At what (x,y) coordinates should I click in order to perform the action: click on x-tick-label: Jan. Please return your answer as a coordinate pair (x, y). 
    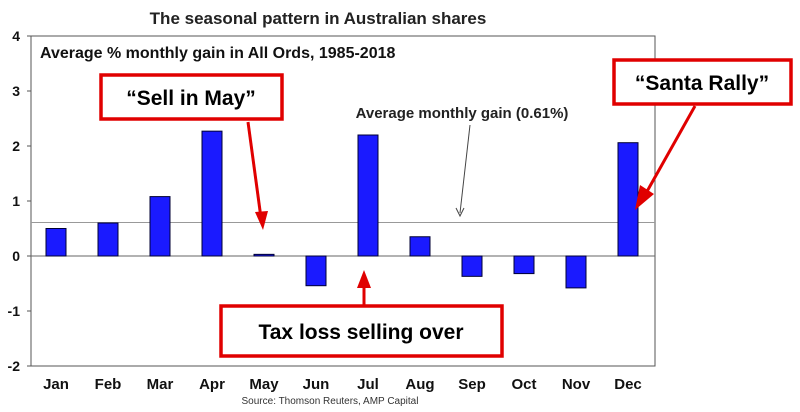
    Looking at the image, I should click on (56, 384).